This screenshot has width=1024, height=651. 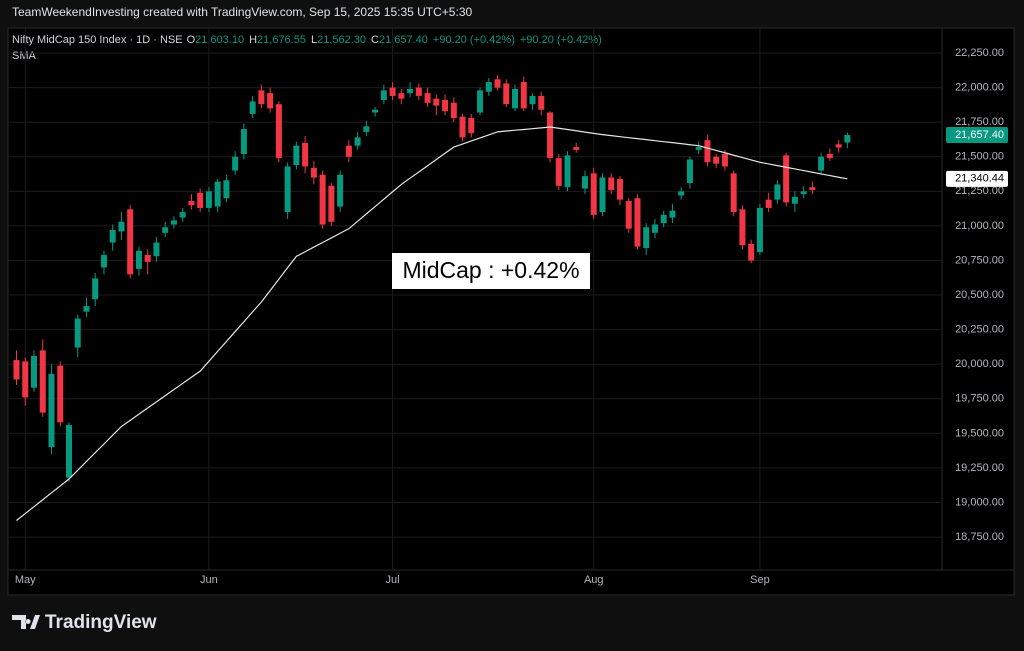 I want to click on brand-logo: TradingView, so click(x=84, y=622).